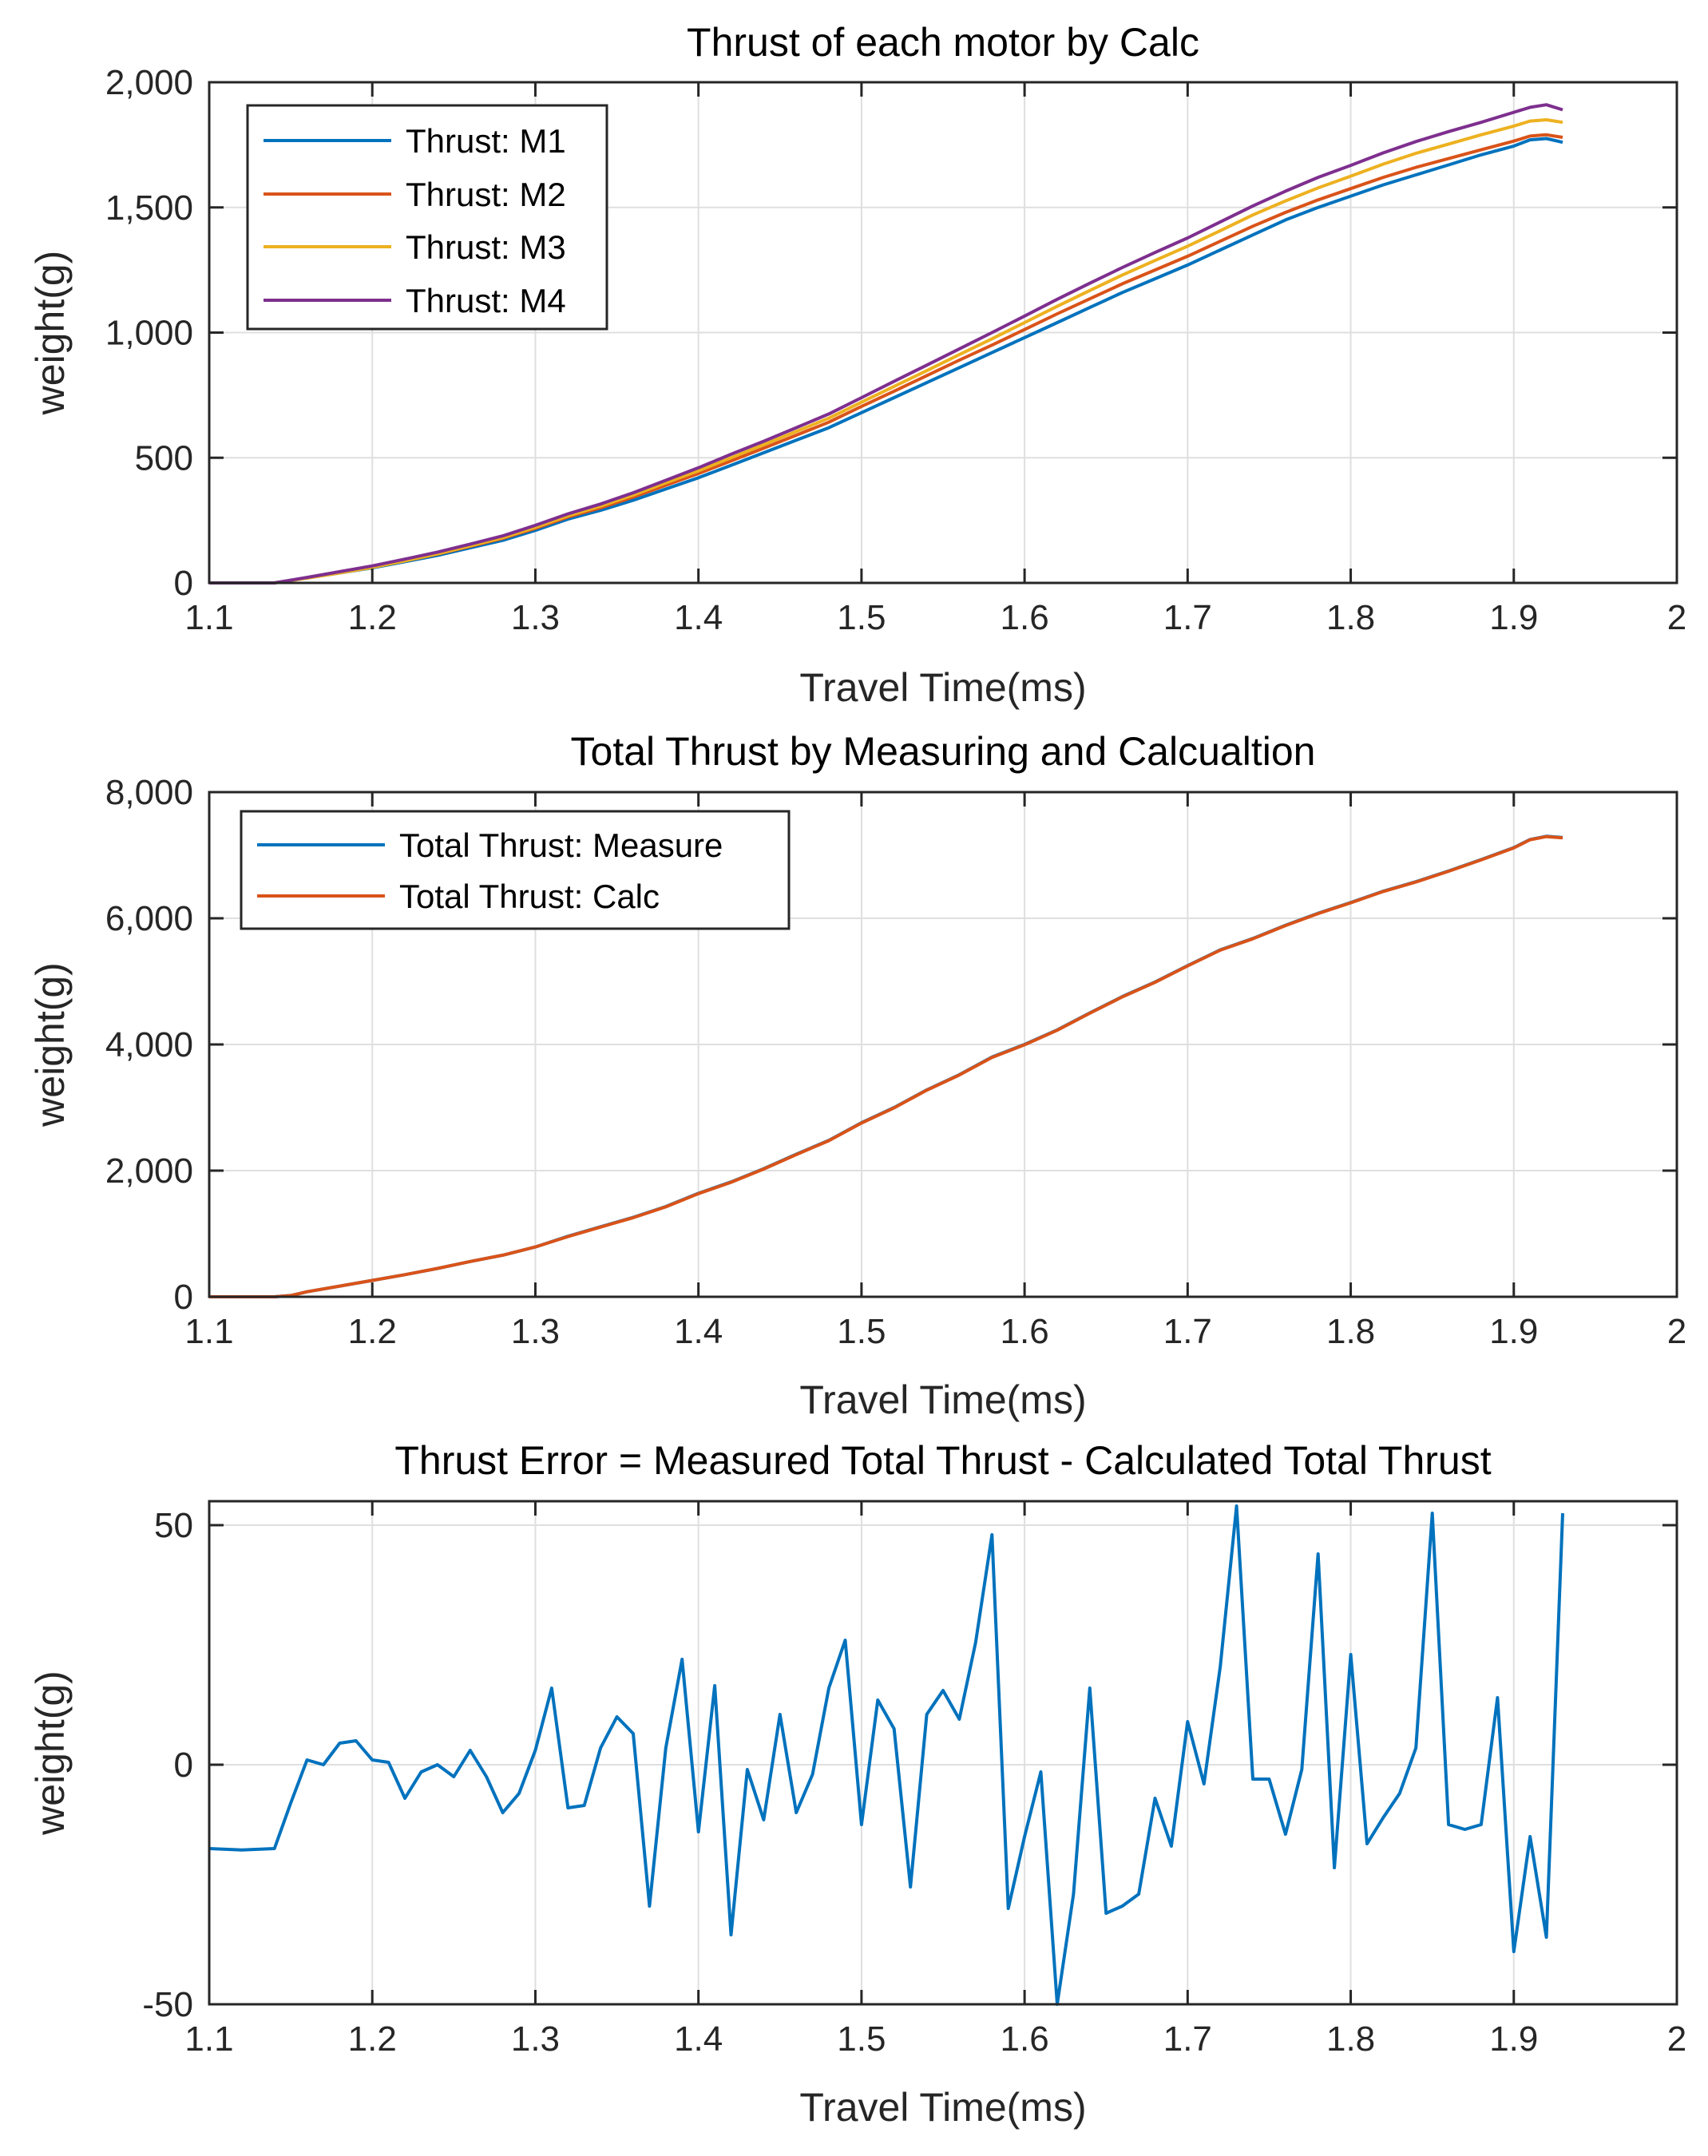 This screenshot has height=2156, width=1708. Describe the element at coordinates (164, 458) in the screenshot. I see `y-tick-label: 500` at that location.